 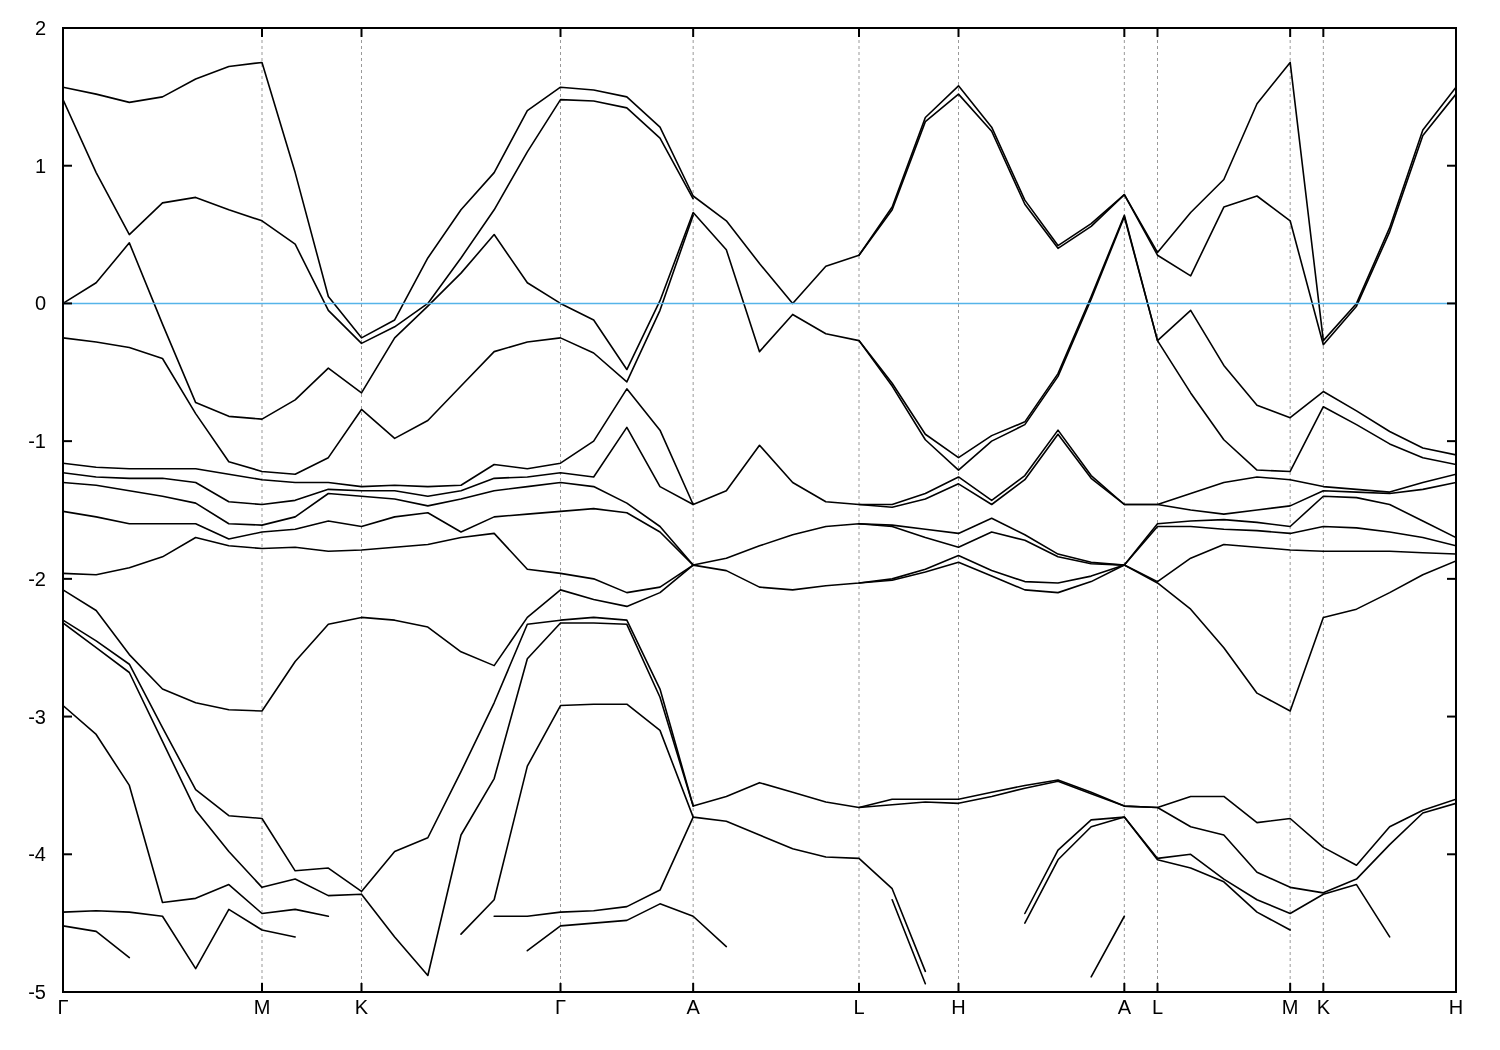 What do you see at coordinates (40, 165) in the screenshot?
I see `y-tick-label: 1` at bounding box center [40, 165].